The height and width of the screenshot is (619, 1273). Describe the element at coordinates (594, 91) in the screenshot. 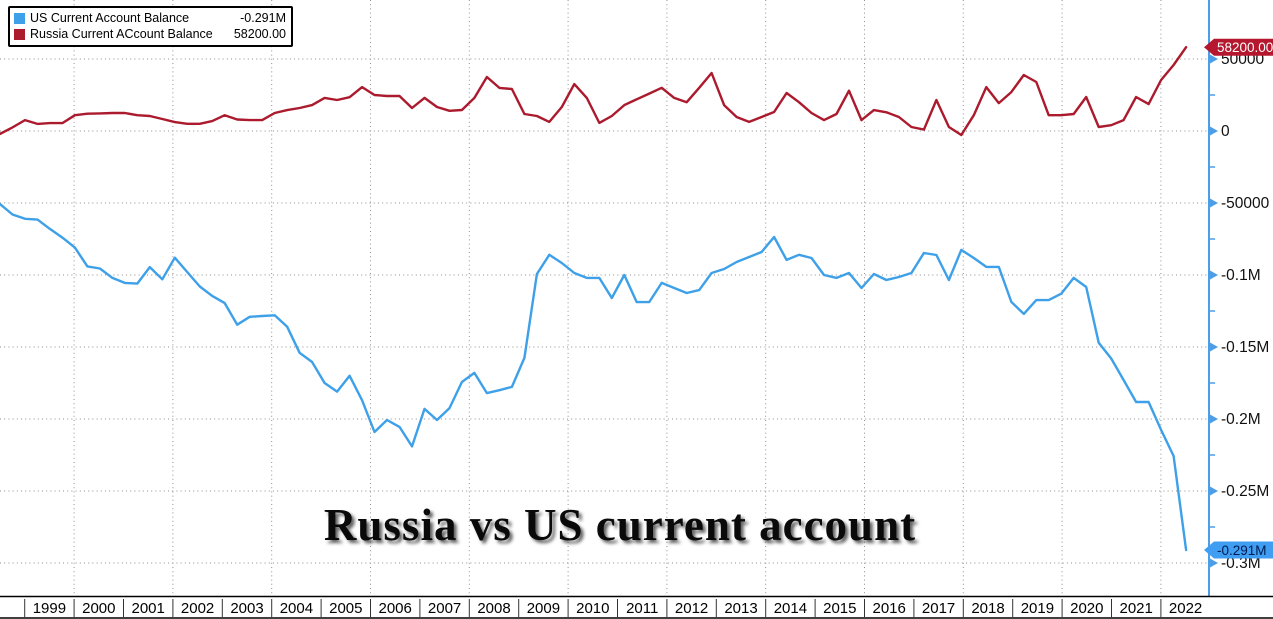

I see `russia-series-line` at that location.